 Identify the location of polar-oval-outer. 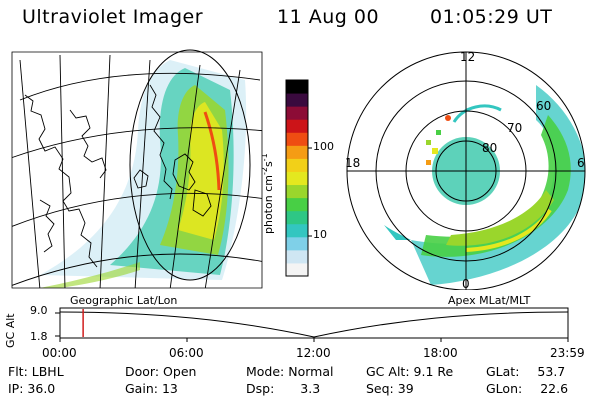
(498, 185).